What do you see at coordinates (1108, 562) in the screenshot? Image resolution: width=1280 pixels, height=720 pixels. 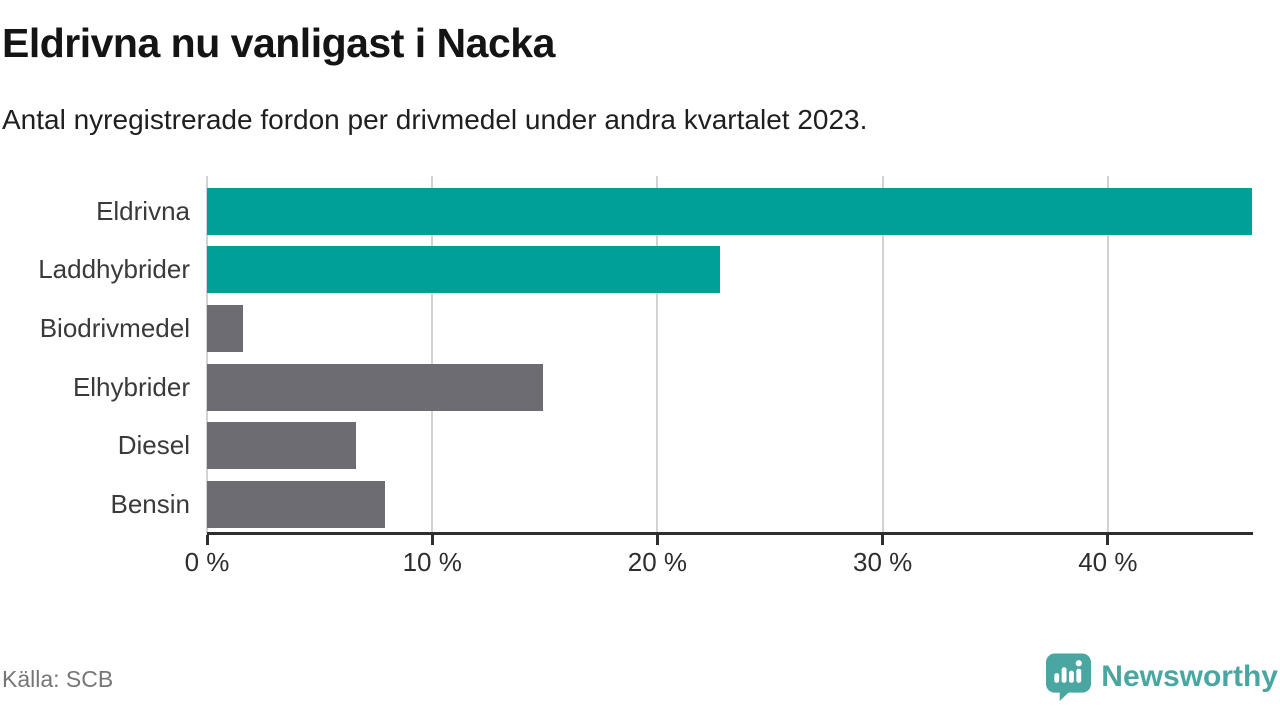 I see `axis-tick-label: 40 %` at bounding box center [1108, 562].